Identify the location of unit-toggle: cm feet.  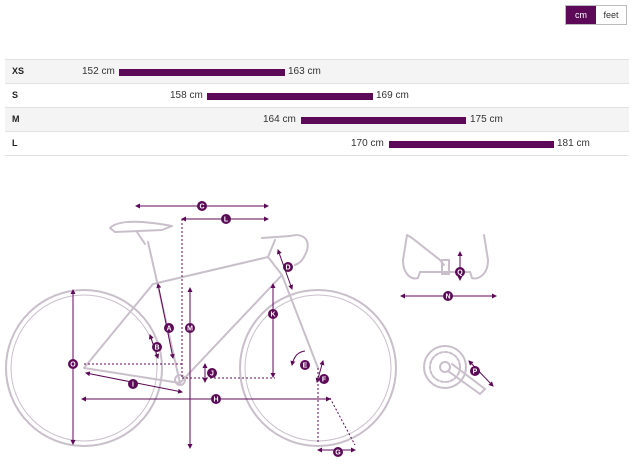
(596, 15).